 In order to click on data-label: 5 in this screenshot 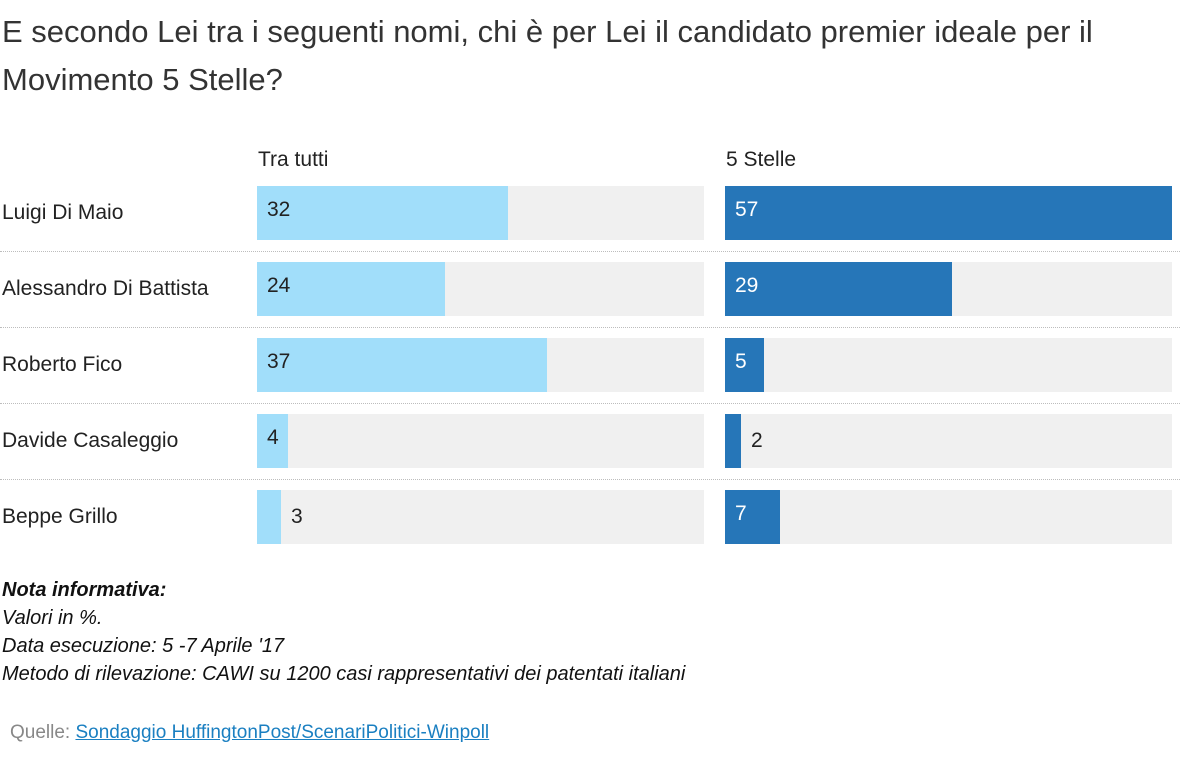, I will do `click(741, 361)`.